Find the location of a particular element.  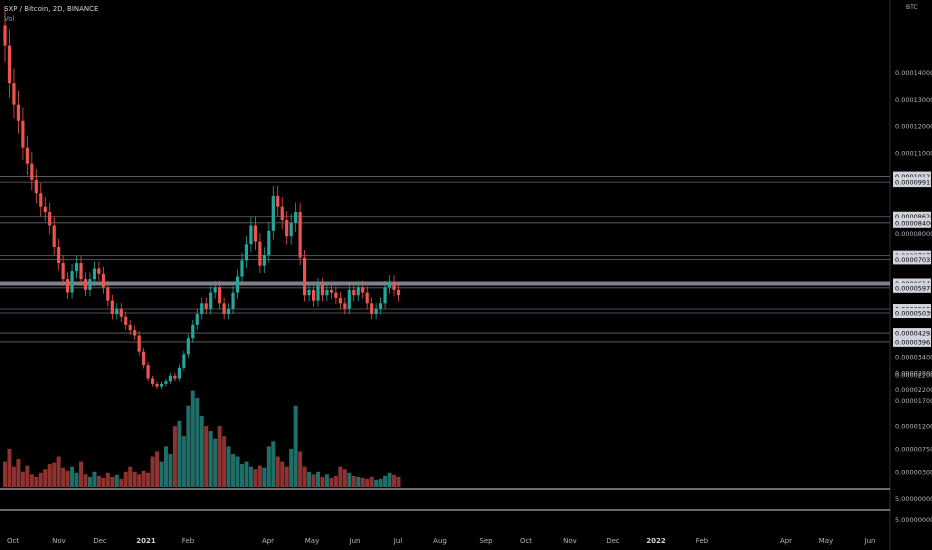

volume-tick-label: 0.00002200 is located at coordinates (913, 376).